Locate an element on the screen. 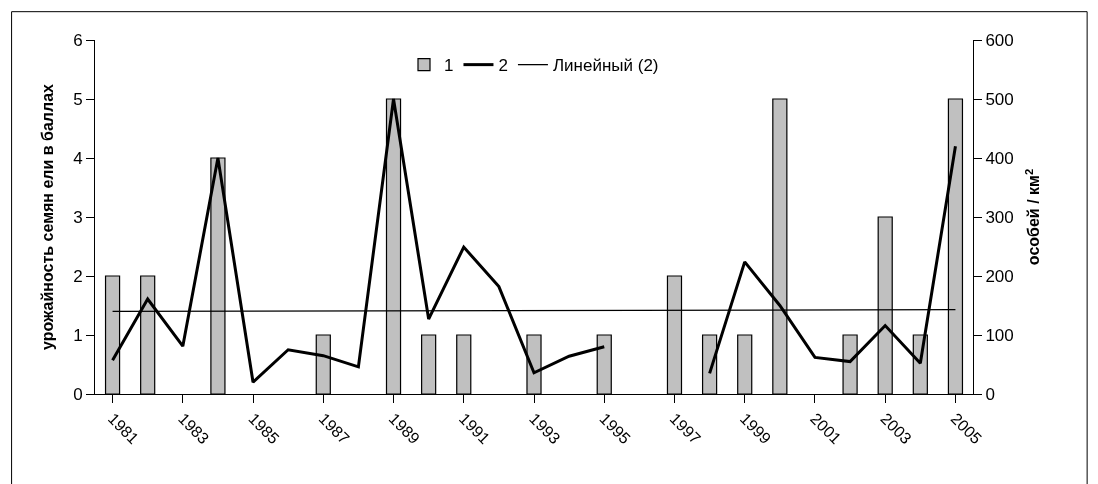 The height and width of the screenshot is (484, 1098). y2-tick-label: 400 is located at coordinates (999, 158).